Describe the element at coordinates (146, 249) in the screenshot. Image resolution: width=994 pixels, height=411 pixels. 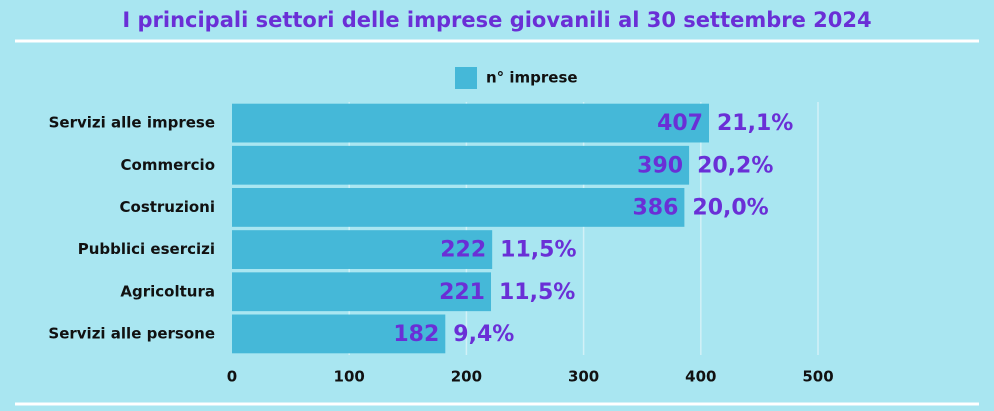
I see `y-tick-label: Pubblici esercizi` at that location.